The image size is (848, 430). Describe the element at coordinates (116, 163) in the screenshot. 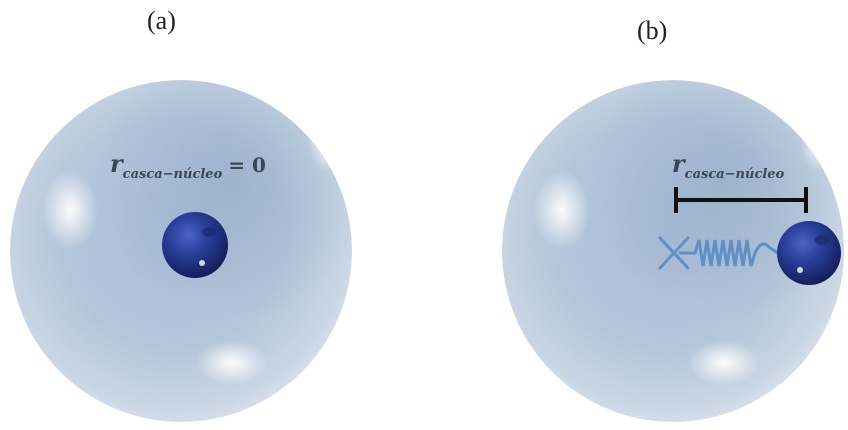

I see `formula-a-symbol: r` at that location.